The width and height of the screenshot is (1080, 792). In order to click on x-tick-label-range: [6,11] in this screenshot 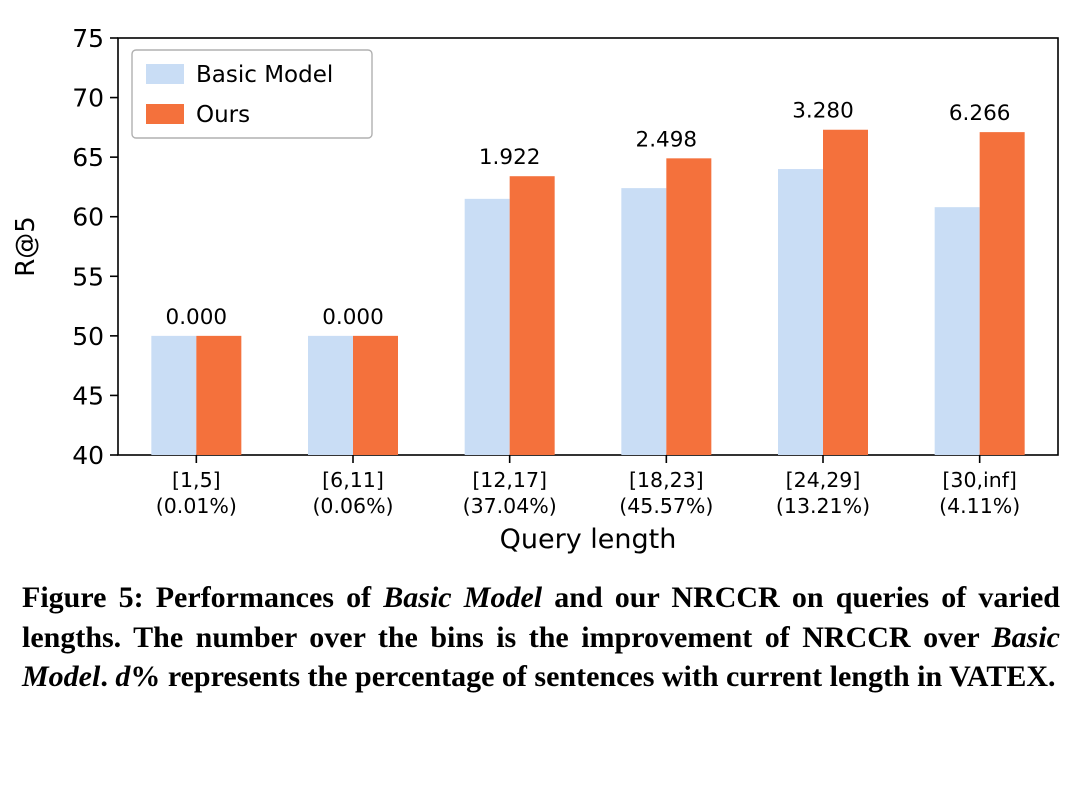, I will do `click(353, 480)`.